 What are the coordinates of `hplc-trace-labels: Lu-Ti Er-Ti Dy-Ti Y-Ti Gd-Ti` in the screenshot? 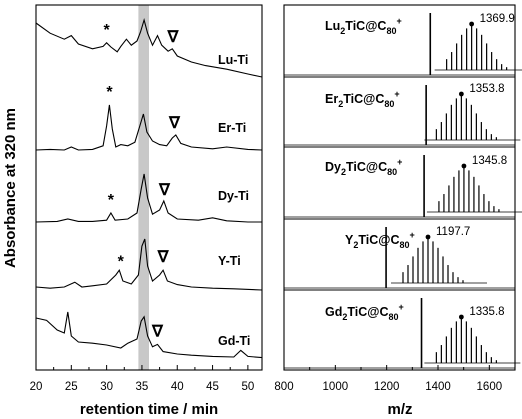 It's located at (234, 200).